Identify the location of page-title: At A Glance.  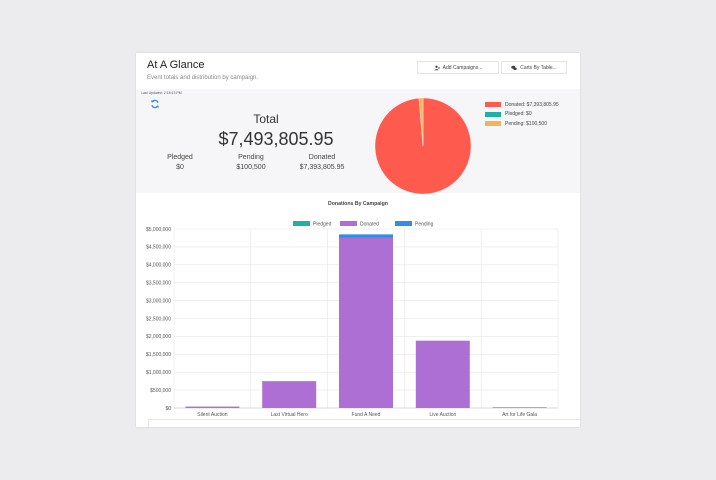
(176, 65).